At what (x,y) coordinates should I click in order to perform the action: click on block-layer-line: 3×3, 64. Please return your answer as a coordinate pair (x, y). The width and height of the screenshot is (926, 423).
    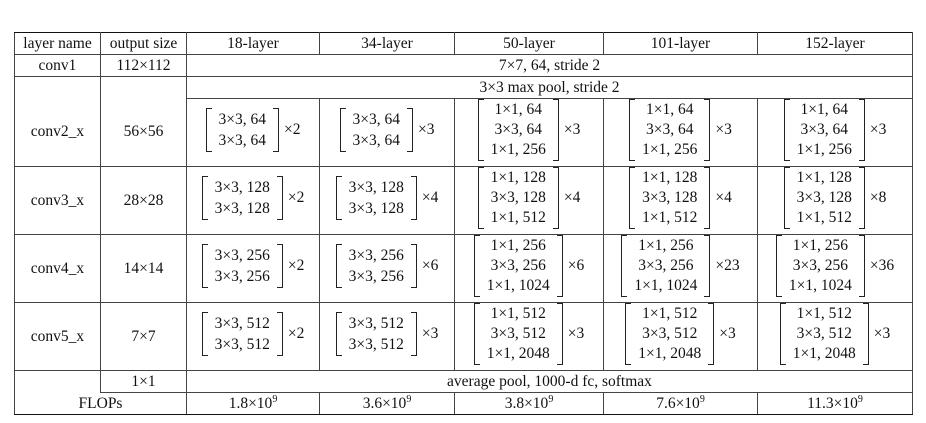
    Looking at the image, I should click on (824, 129).